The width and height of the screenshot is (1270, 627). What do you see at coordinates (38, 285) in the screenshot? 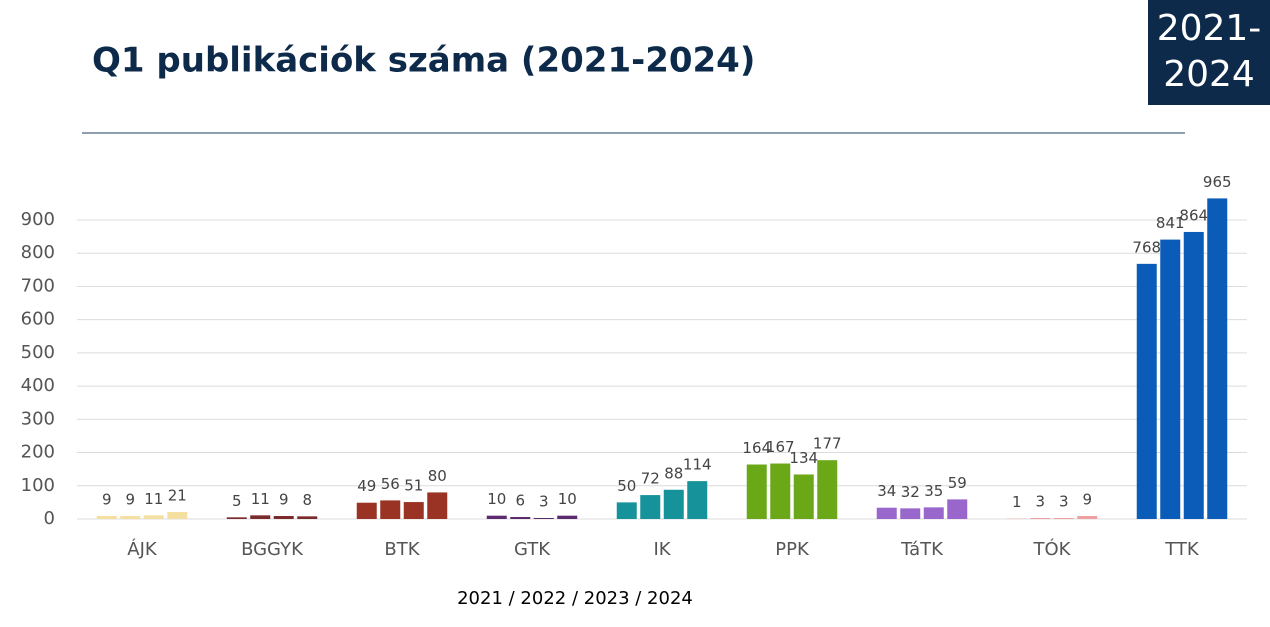
I see `y-tick-label: 700` at bounding box center [38, 285].